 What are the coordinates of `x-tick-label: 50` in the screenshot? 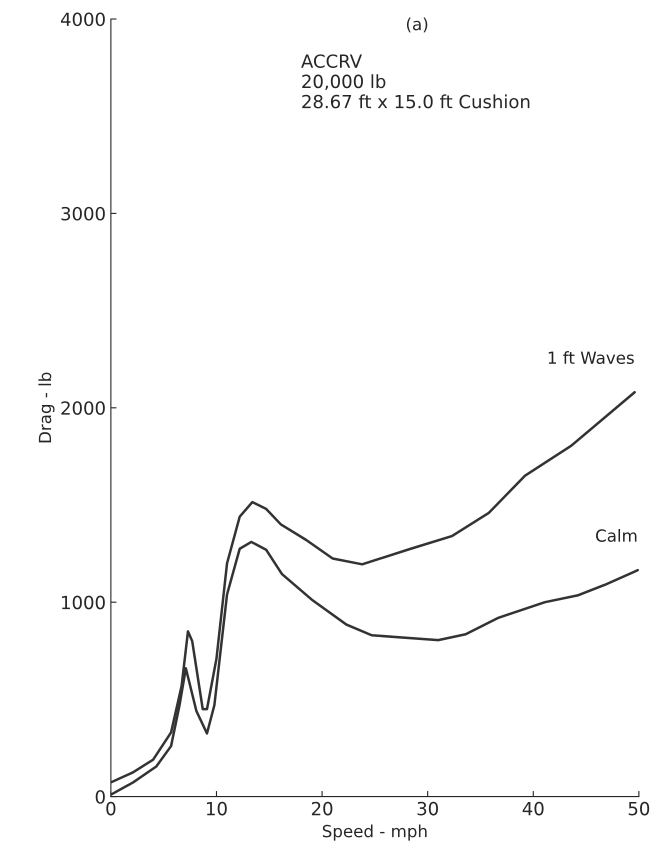 It's located at (639, 809).